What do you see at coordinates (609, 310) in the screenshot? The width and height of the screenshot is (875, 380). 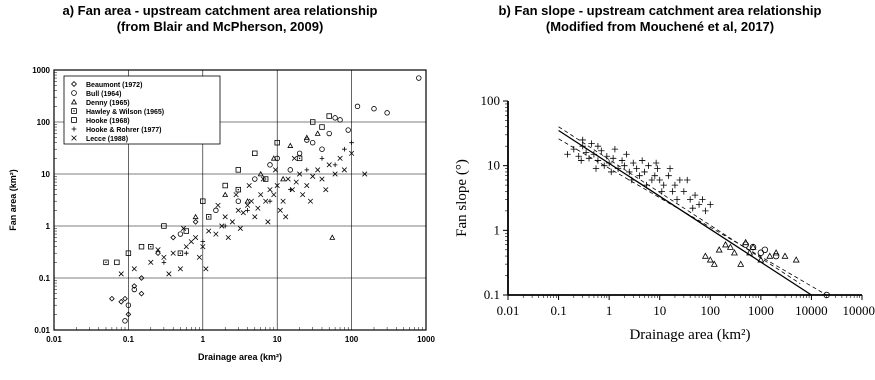 I see `x-tick-label: 1` at bounding box center [609, 310].